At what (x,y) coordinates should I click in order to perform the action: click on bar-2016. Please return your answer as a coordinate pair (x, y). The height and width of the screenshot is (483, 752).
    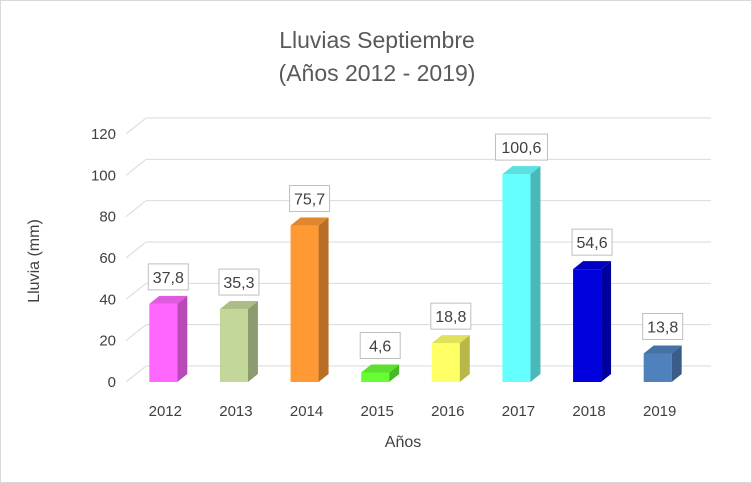
    Looking at the image, I should click on (450, 358).